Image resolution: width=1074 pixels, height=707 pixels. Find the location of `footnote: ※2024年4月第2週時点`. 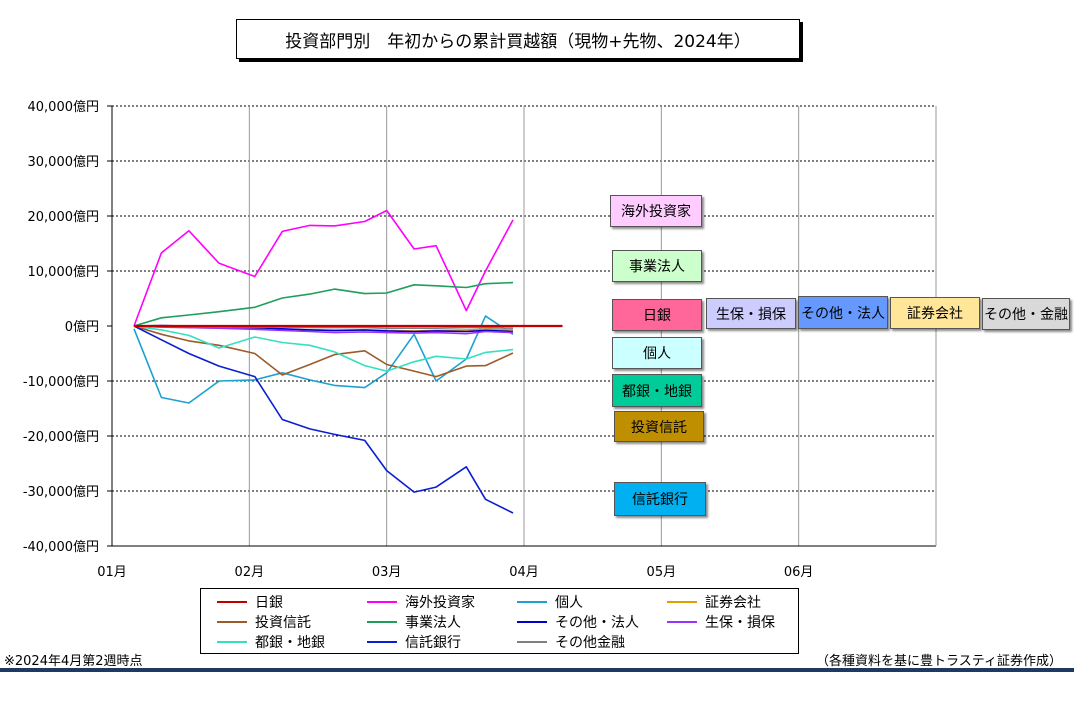

footnote: ※2024年4月第2週時点 is located at coordinates (73, 661).